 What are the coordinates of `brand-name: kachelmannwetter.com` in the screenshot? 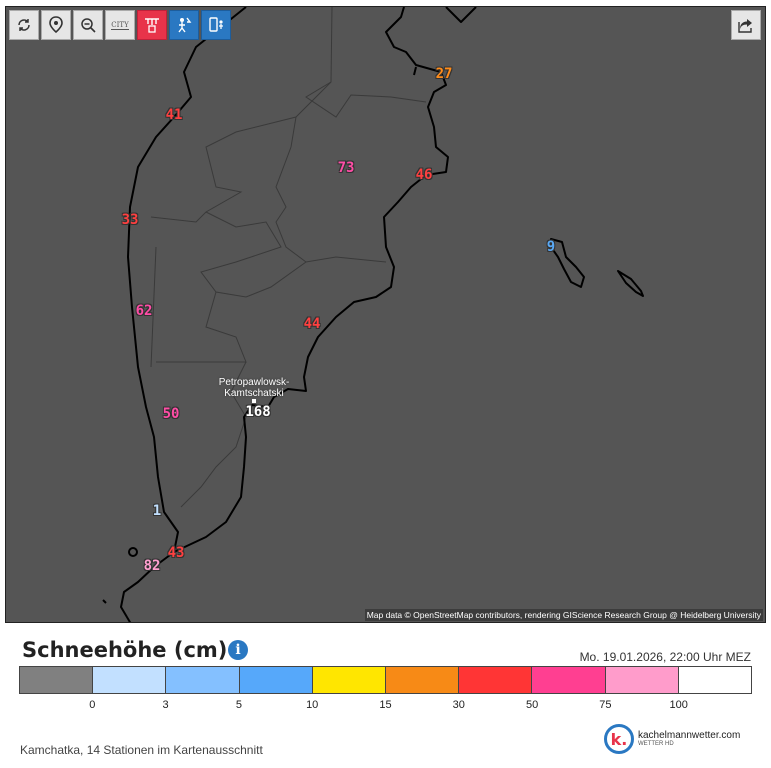 It's located at (689, 735).